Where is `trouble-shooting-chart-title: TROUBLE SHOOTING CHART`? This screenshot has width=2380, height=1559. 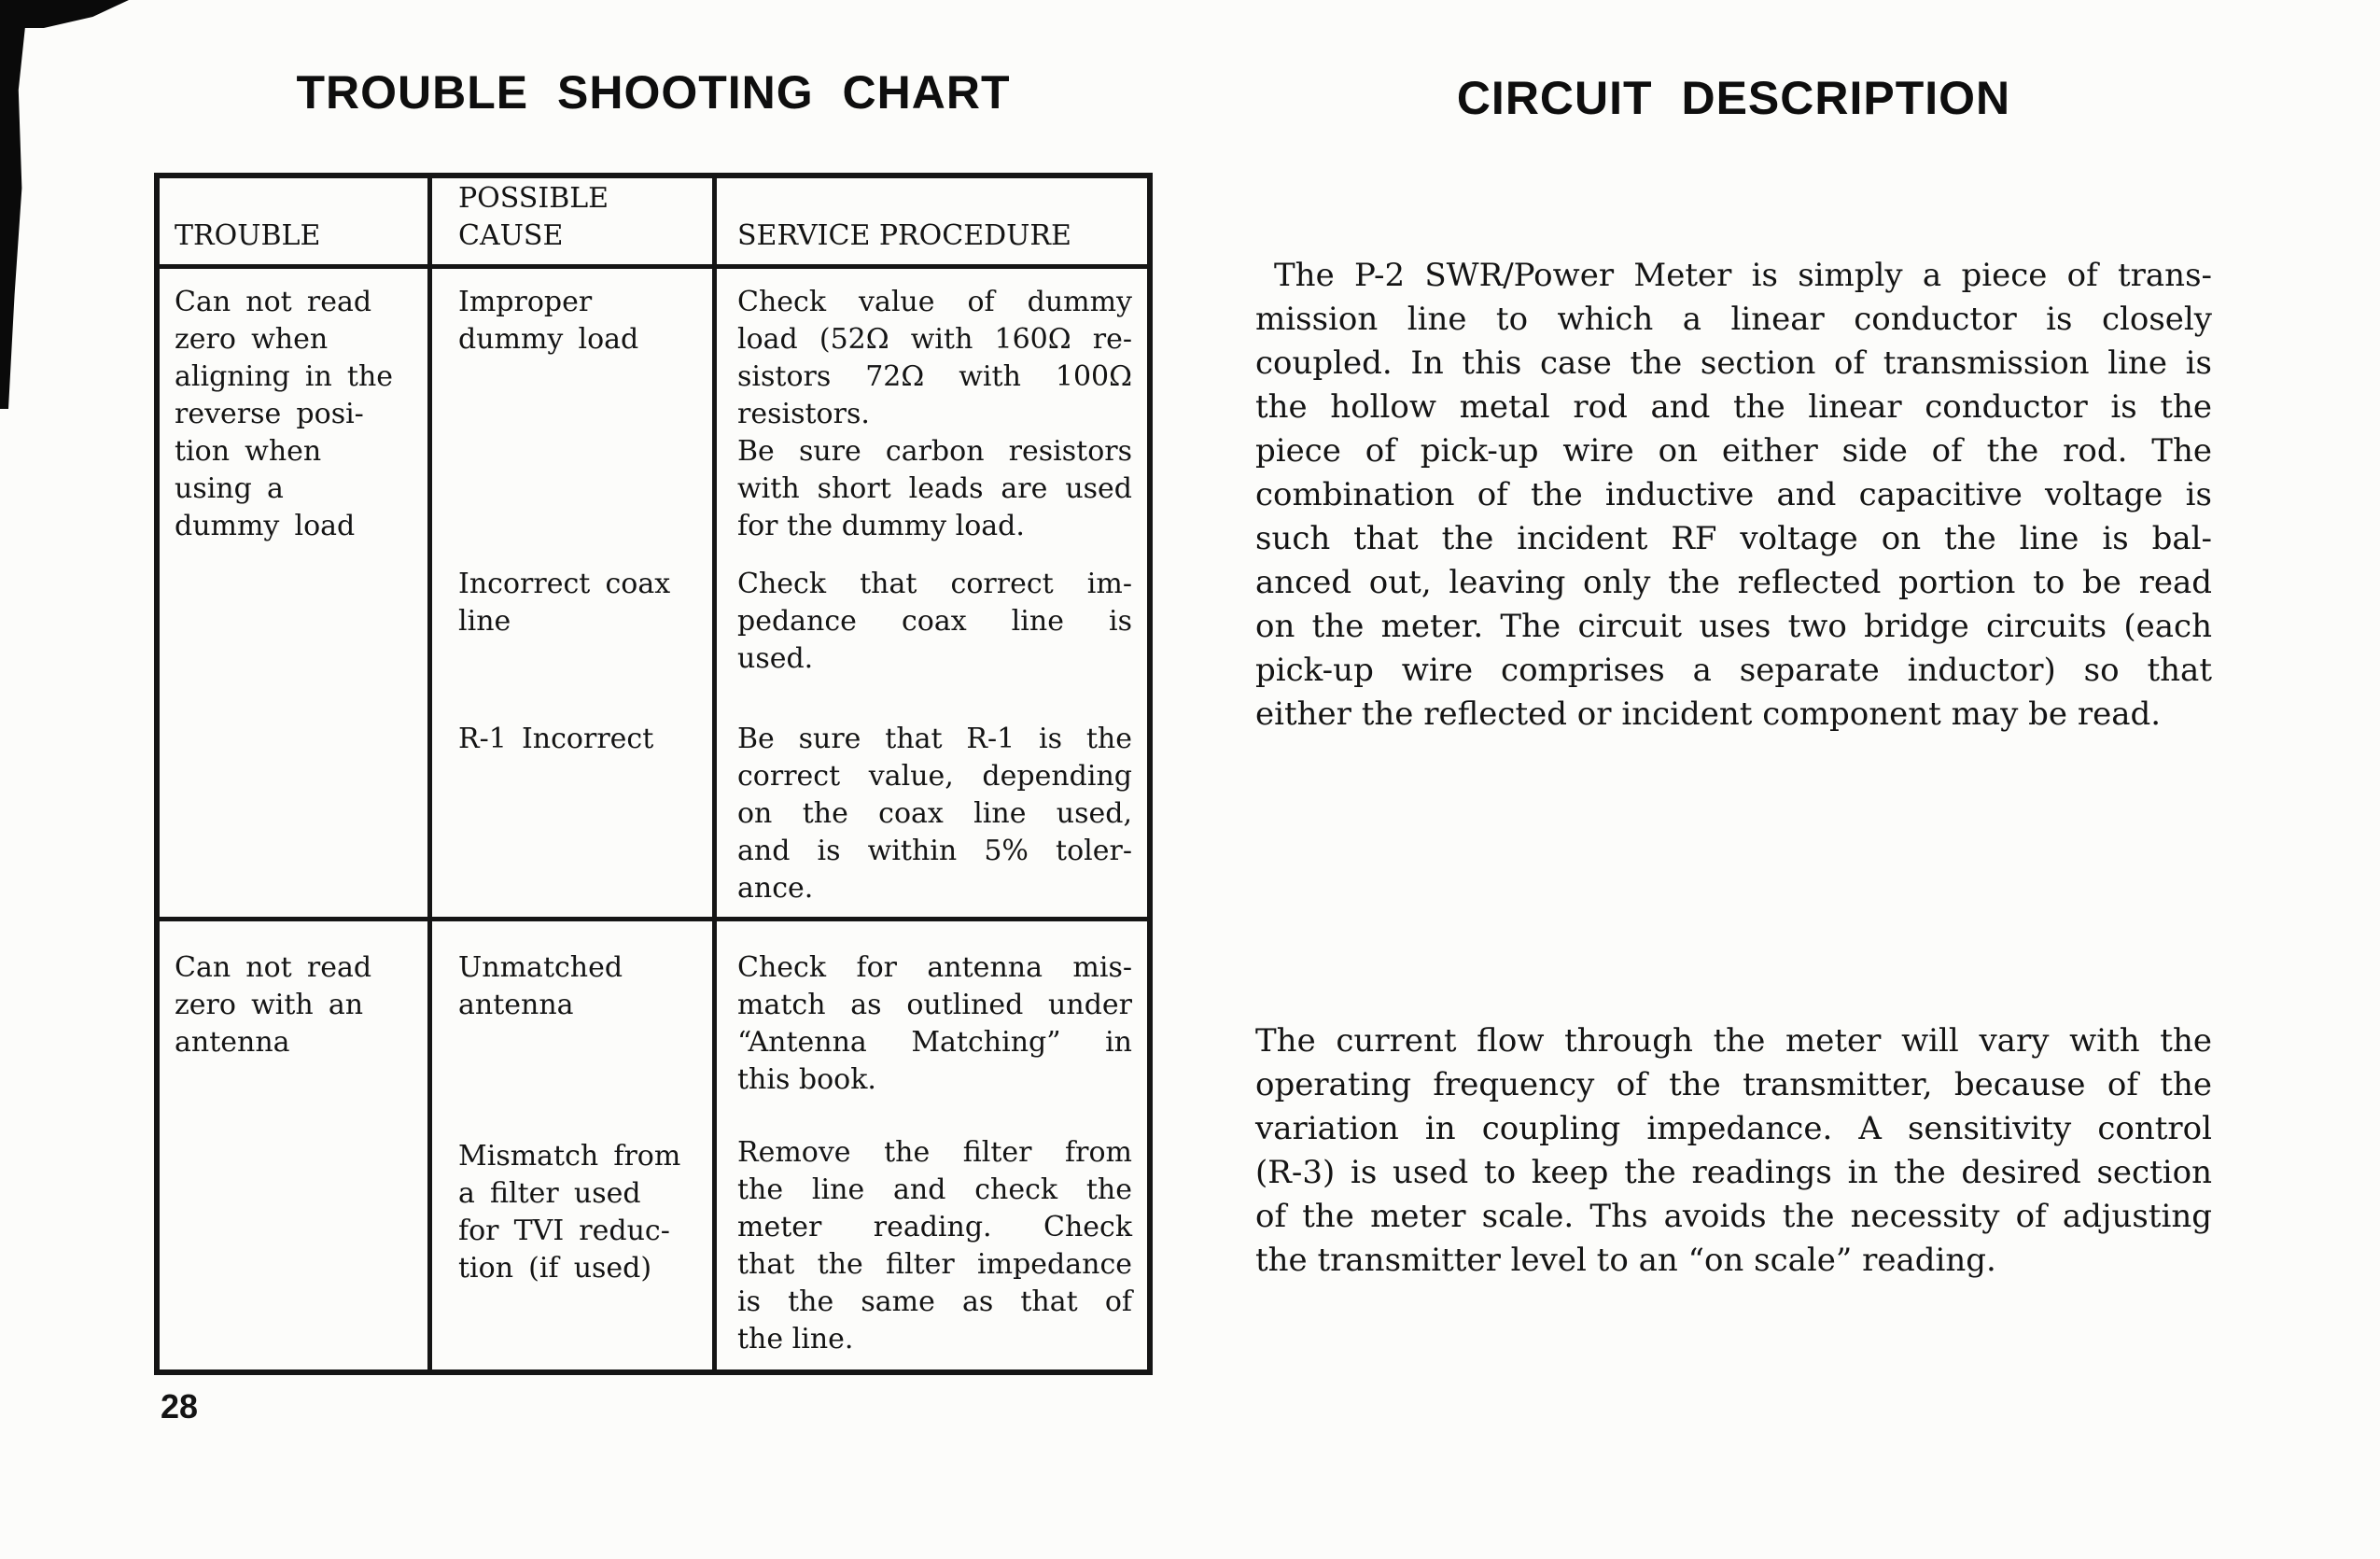
trouble-shooting-chart-title: TROUBLE SHOOTING CHART is located at coordinates (653, 93).